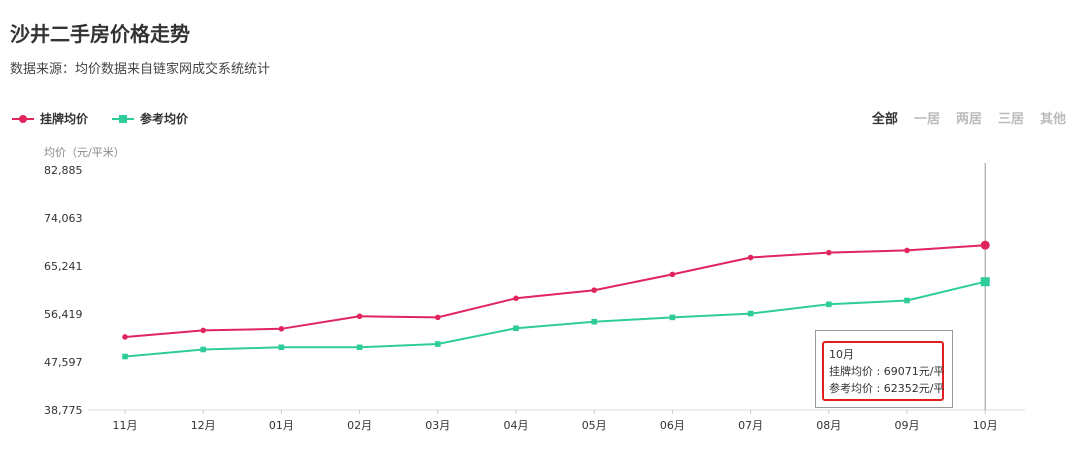  Describe the element at coordinates (1052, 119) in the screenshot. I see `filter-tab-other: 其他` at that location.